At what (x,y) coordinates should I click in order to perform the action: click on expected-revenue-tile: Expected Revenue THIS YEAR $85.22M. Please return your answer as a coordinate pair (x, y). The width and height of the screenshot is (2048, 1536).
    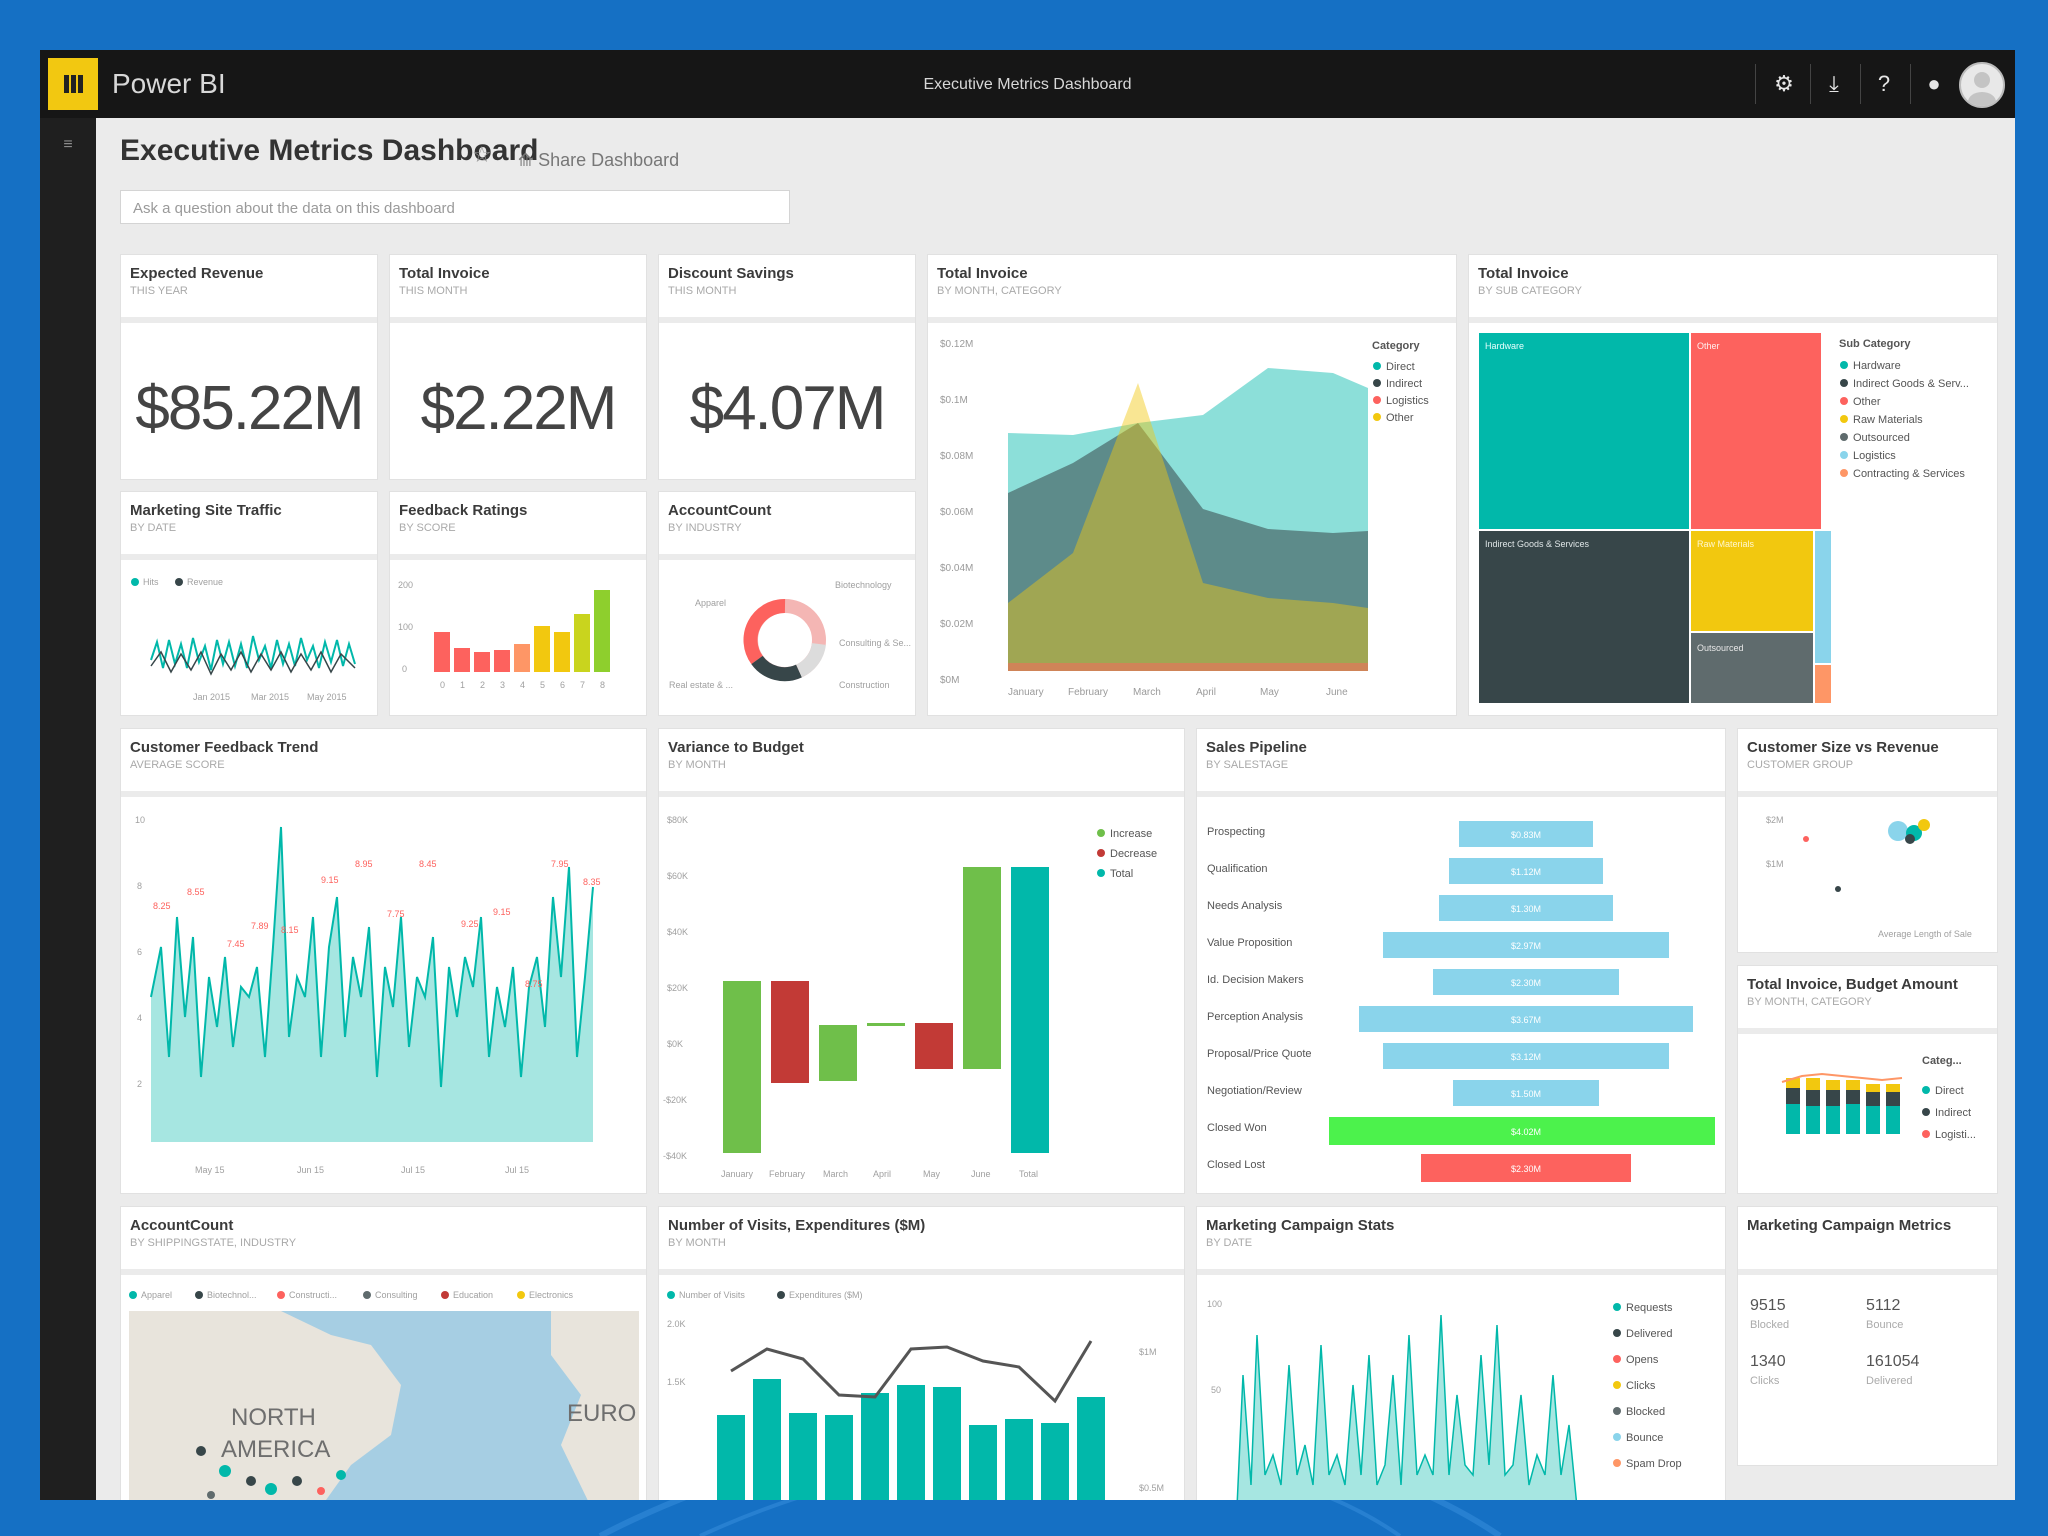
    Looking at the image, I should click on (249, 367).